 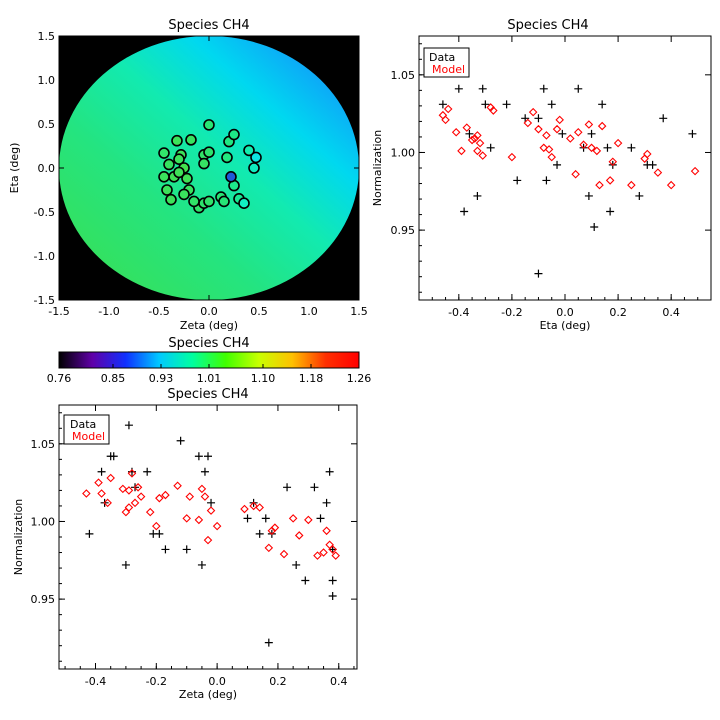 I want to click on zeta-x-tick-label: -0.4, so click(x=95, y=681).